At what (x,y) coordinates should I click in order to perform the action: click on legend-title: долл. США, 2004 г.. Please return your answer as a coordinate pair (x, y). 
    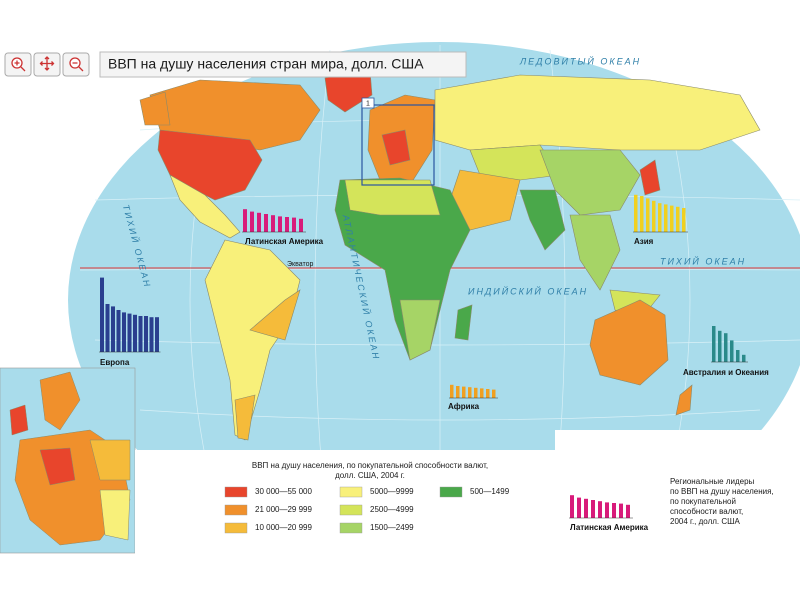
    Looking at the image, I should click on (370, 475).